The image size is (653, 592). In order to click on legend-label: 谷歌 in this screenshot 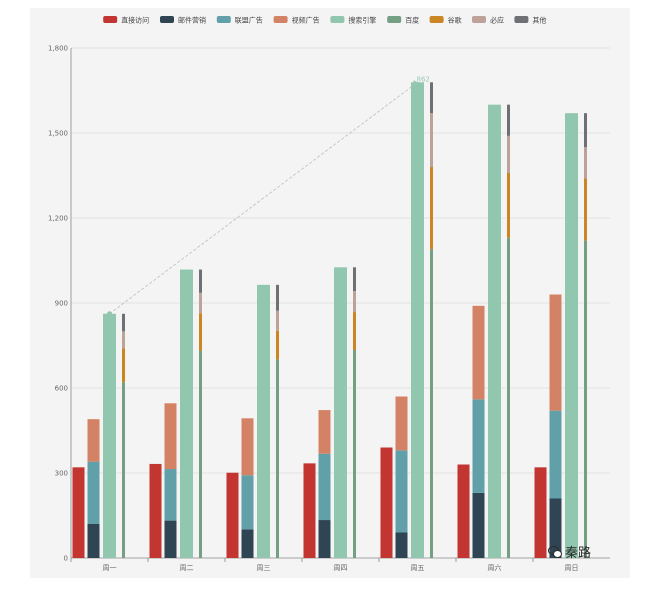, I will do `click(455, 20)`.